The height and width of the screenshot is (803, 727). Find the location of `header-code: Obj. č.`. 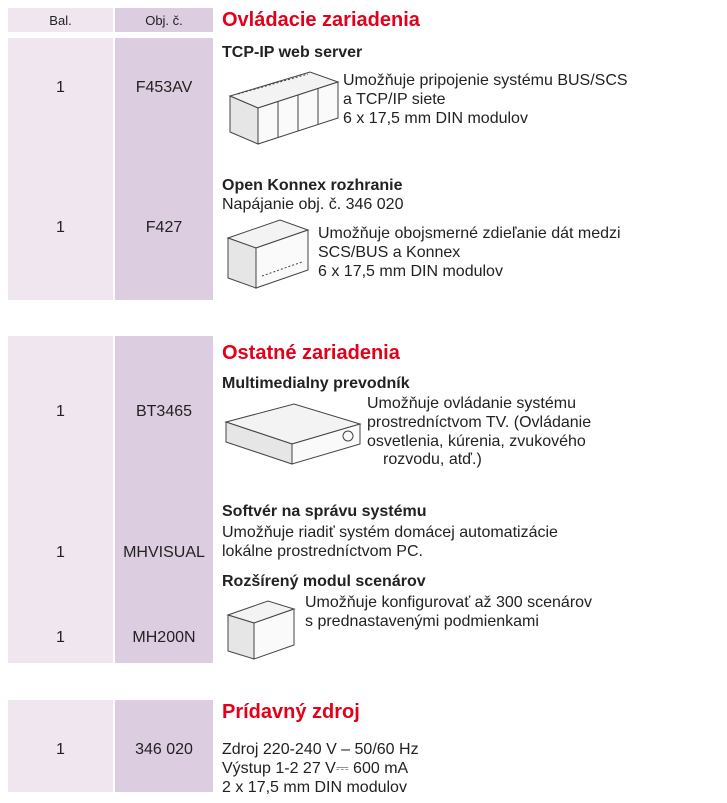

header-code: Obj. č. is located at coordinates (164, 20).